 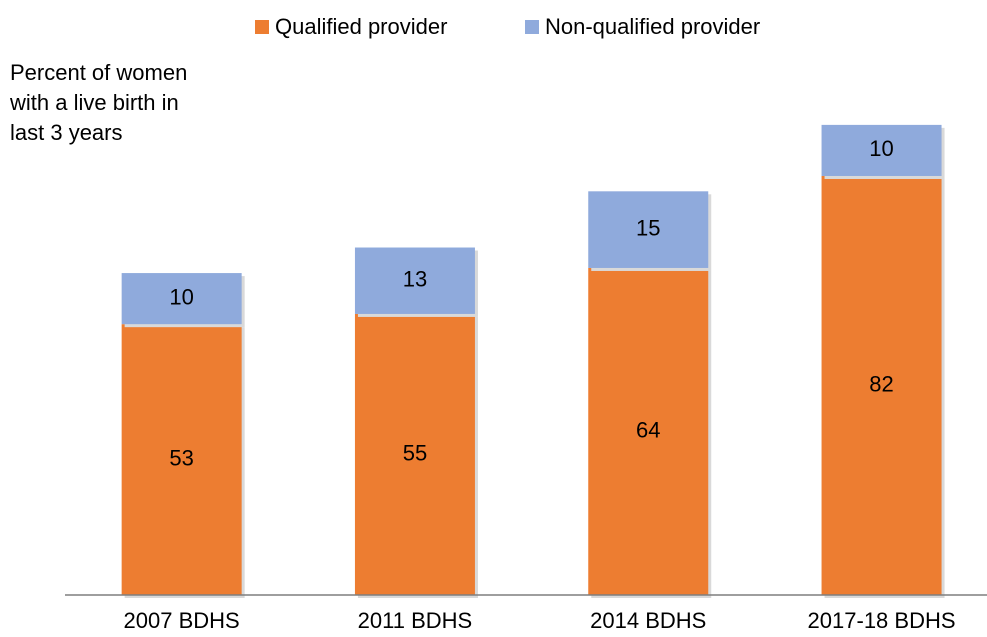 I want to click on data-label: 64, so click(x=648, y=429).